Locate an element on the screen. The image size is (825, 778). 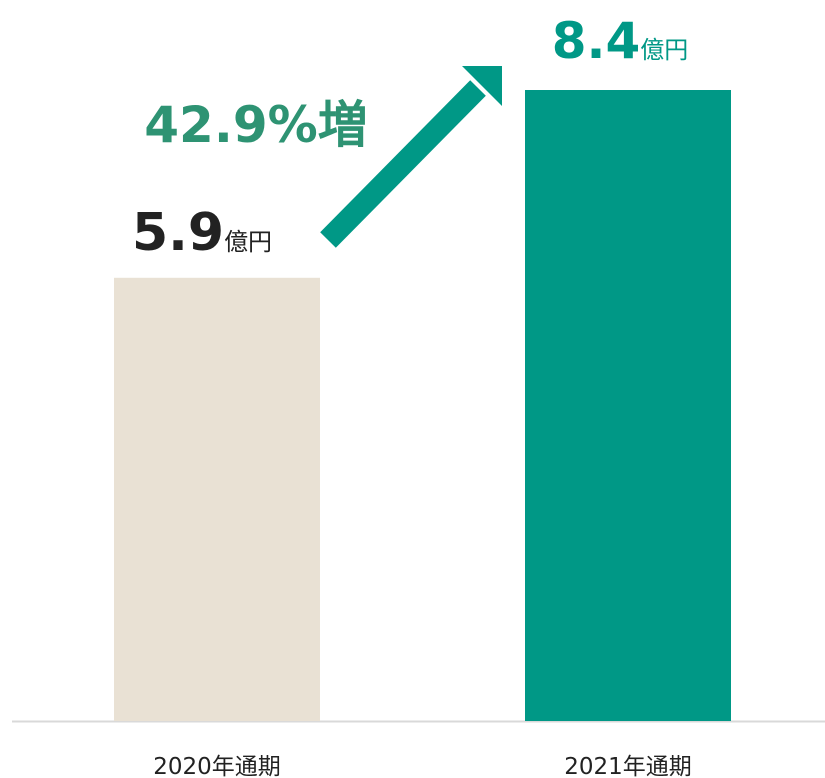
x-tick-label: 2020年通期 is located at coordinates (217, 766).